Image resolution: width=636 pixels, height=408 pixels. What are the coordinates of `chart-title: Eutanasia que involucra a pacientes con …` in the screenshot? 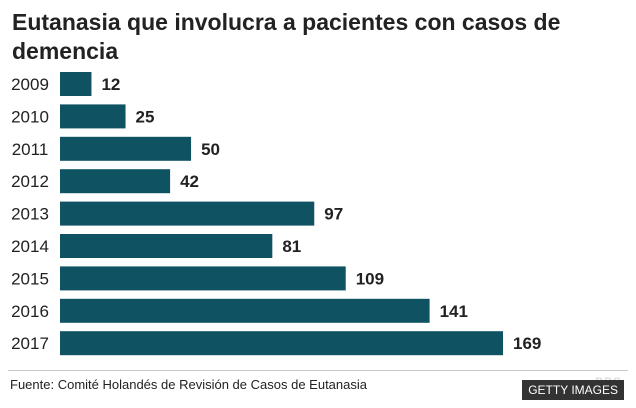 It's located at (286, 36).